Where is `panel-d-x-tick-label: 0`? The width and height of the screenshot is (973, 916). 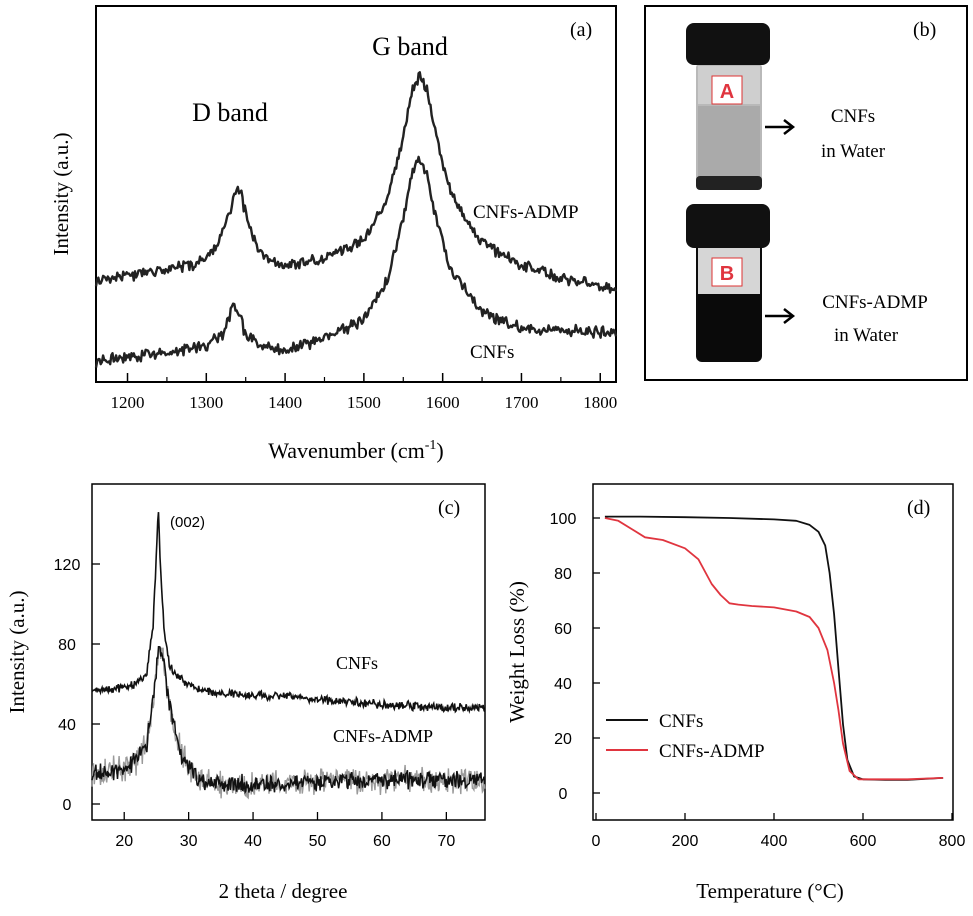
panel-d-x-tick-label: 0 is located at coordinates (596, 841).